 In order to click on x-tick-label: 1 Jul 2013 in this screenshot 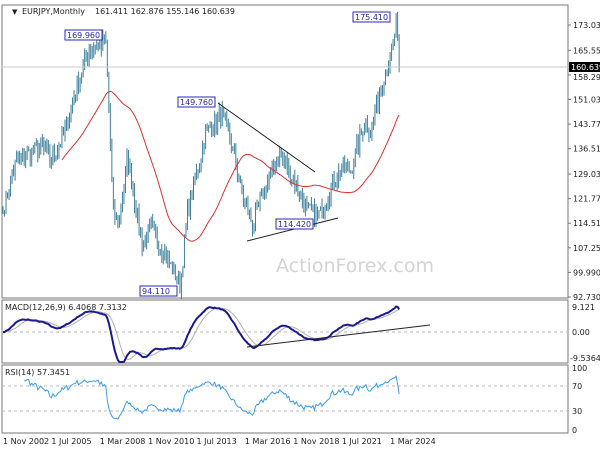, I will do `click(217, 441)`.